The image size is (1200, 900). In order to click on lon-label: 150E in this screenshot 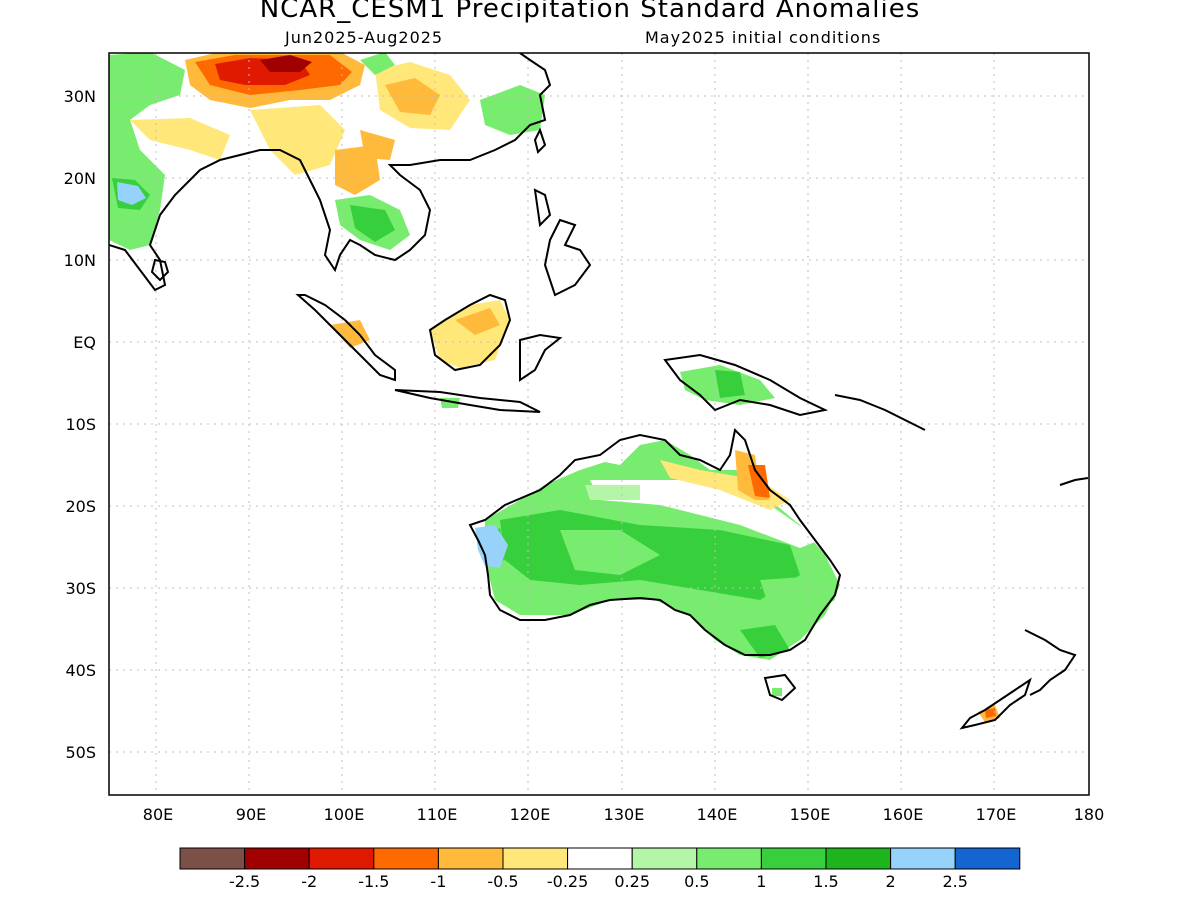, I will do `click(810, 814)`.